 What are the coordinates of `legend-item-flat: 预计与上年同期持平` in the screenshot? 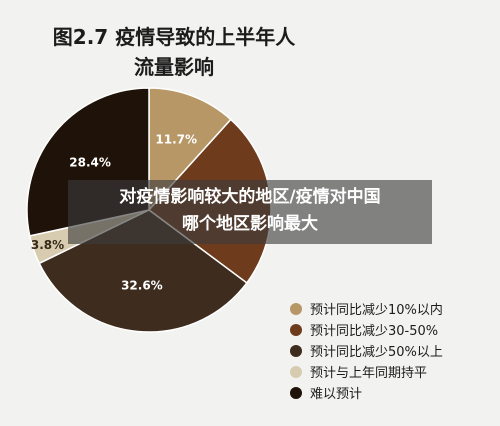 It's located at (366, 371).